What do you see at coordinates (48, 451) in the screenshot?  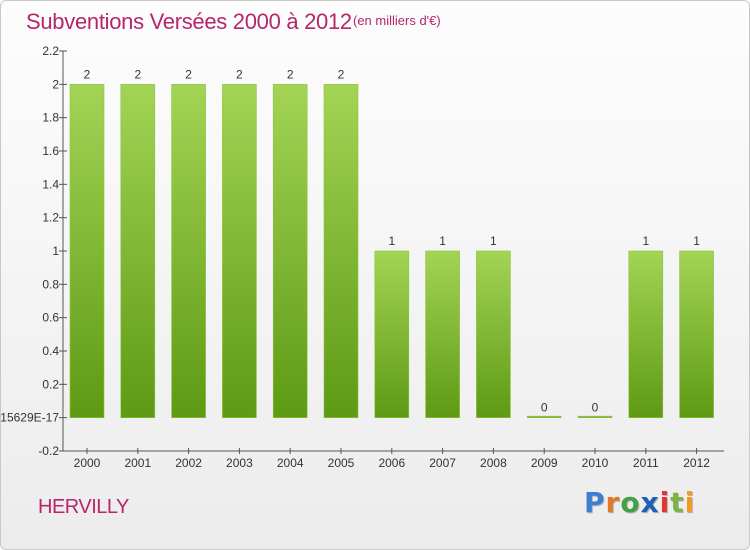 I see `y-tick-label: -0.2` at bounding box center [48, 451].